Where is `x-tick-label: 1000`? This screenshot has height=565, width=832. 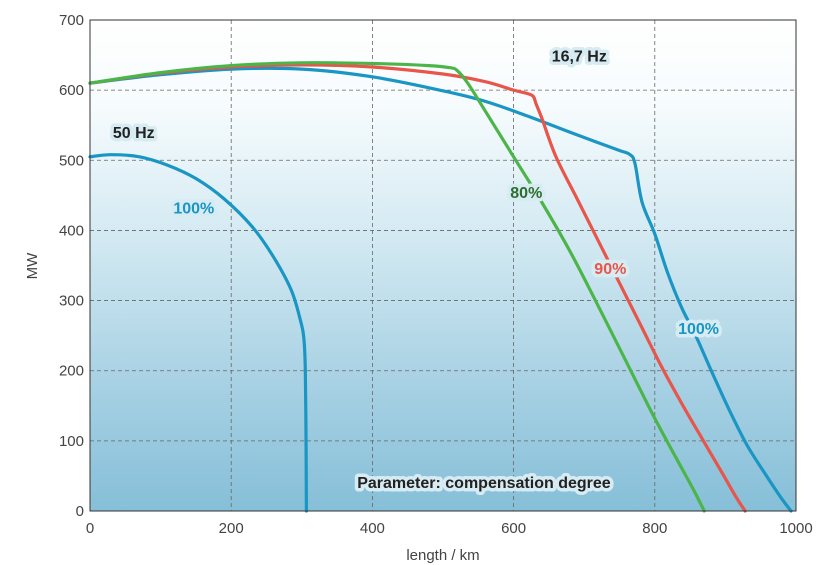
x-tick-label: 1000 is located at coordinates (795, 528).